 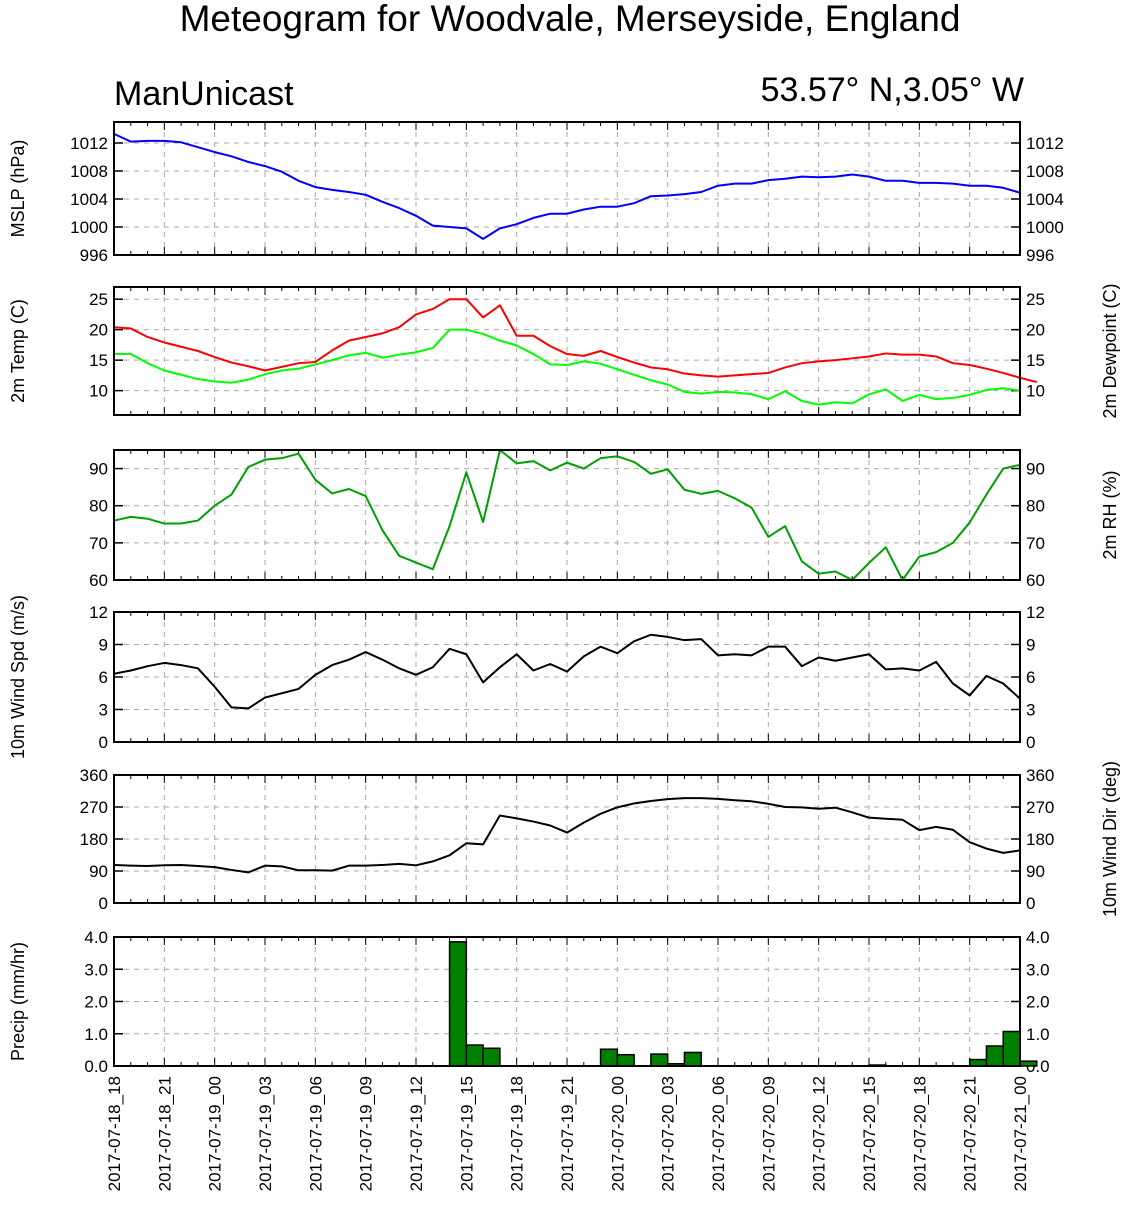 What do you see at coordinates (164, 1133) in the screenshot?
I see `x-time-label: 2017-07-18_21` at bounding box center [164, 1133].